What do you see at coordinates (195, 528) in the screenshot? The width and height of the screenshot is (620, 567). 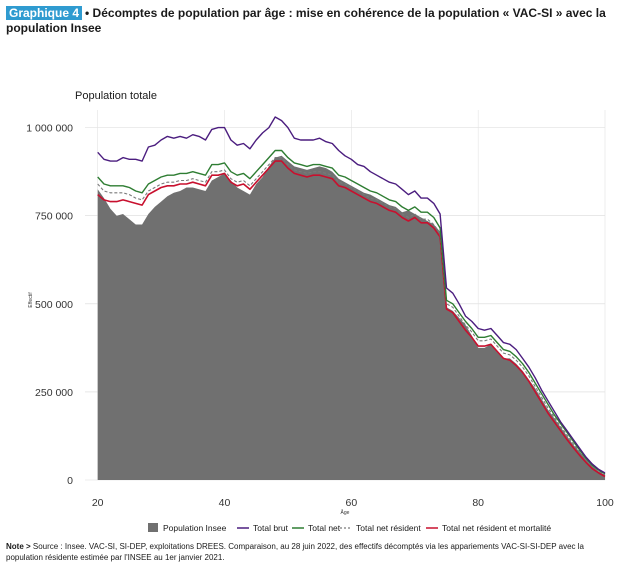 I see `legend-label-population-insee: Population Insee` at bounding box center [195, 528].